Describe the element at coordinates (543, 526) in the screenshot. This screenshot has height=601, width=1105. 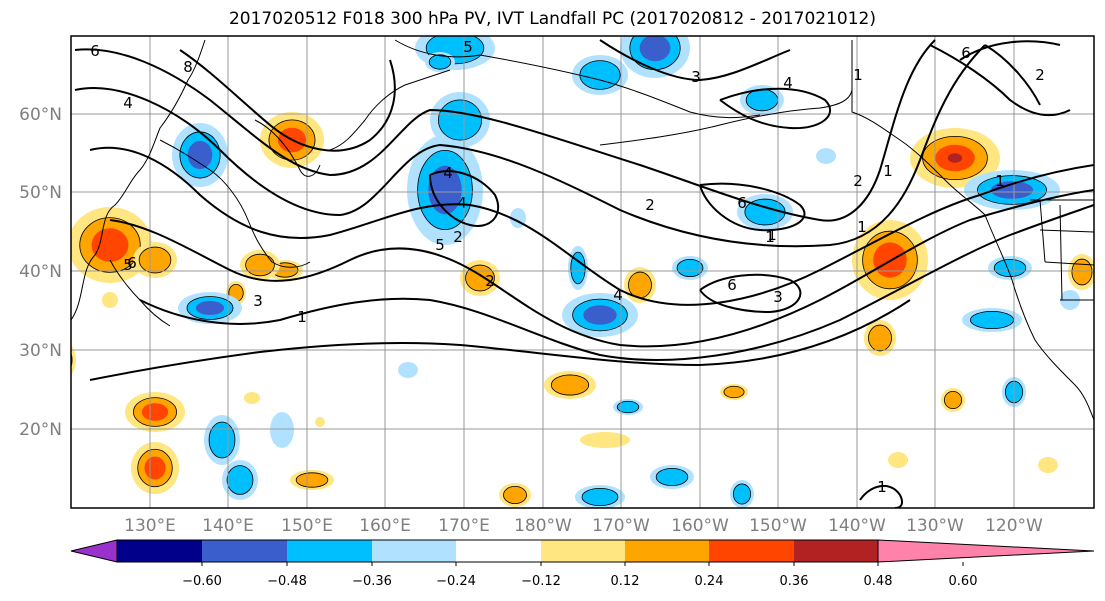
I see `lon-label: 180°W` at that location.